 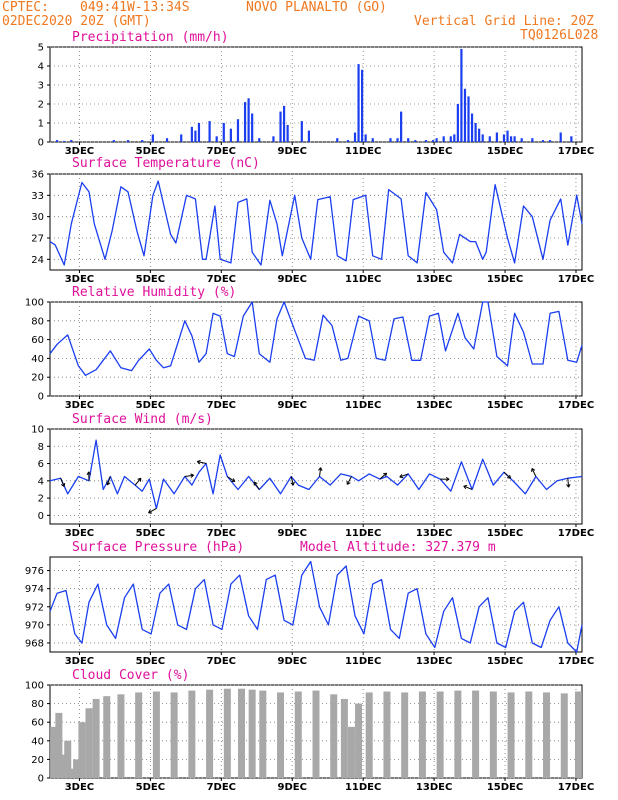 What do you see at coordinates (34, 607) in the screenshot?
I see `pressure-ytick-label: 972` at bounding box center [34, 607].